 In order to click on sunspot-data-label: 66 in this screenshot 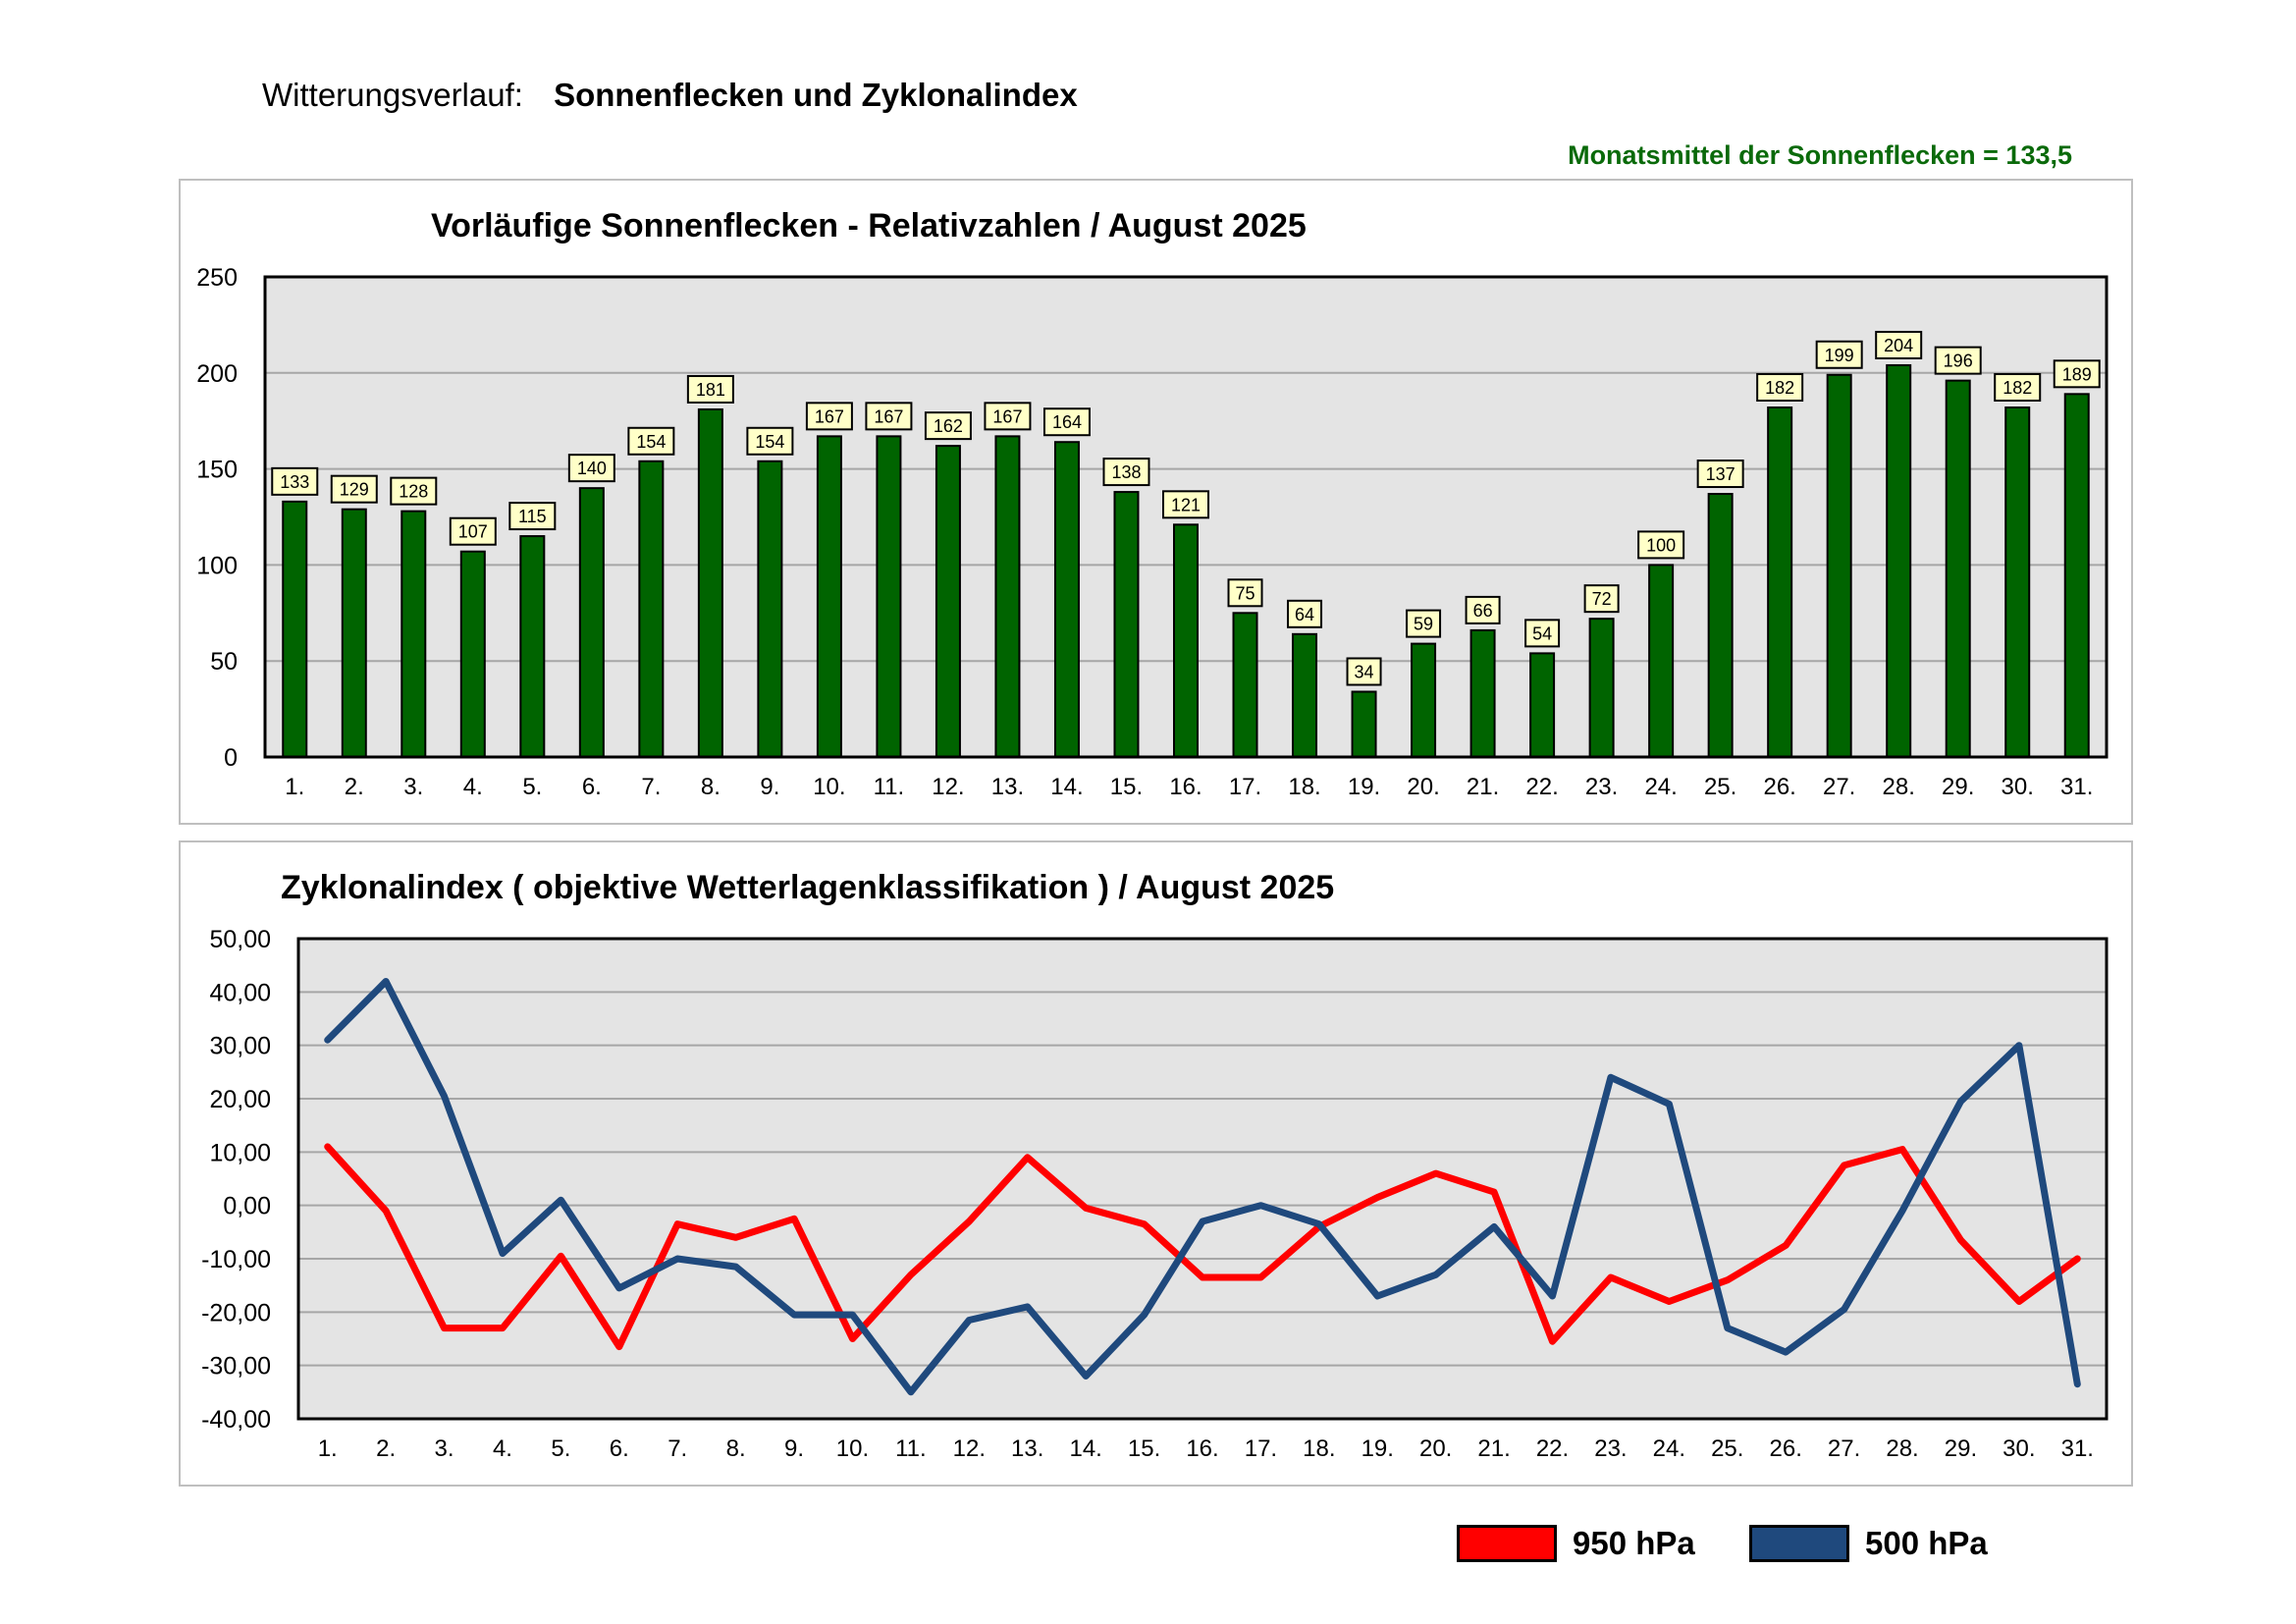, I will do `click(1483, 611)`.